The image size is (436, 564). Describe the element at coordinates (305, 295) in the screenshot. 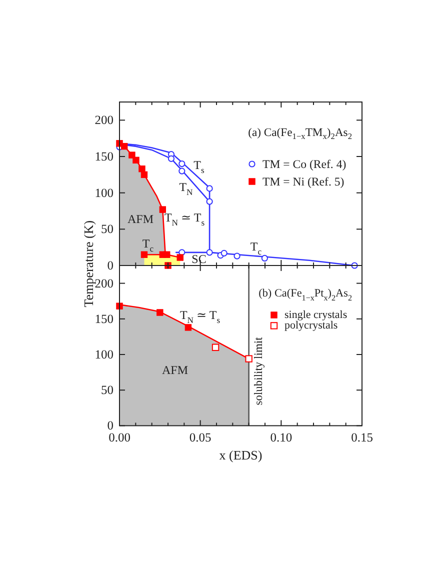

I see `text: (b) Ca(Fe$_{1−x}$Pt$_{x}$)$_{2}$As$_{2}$` at that location.